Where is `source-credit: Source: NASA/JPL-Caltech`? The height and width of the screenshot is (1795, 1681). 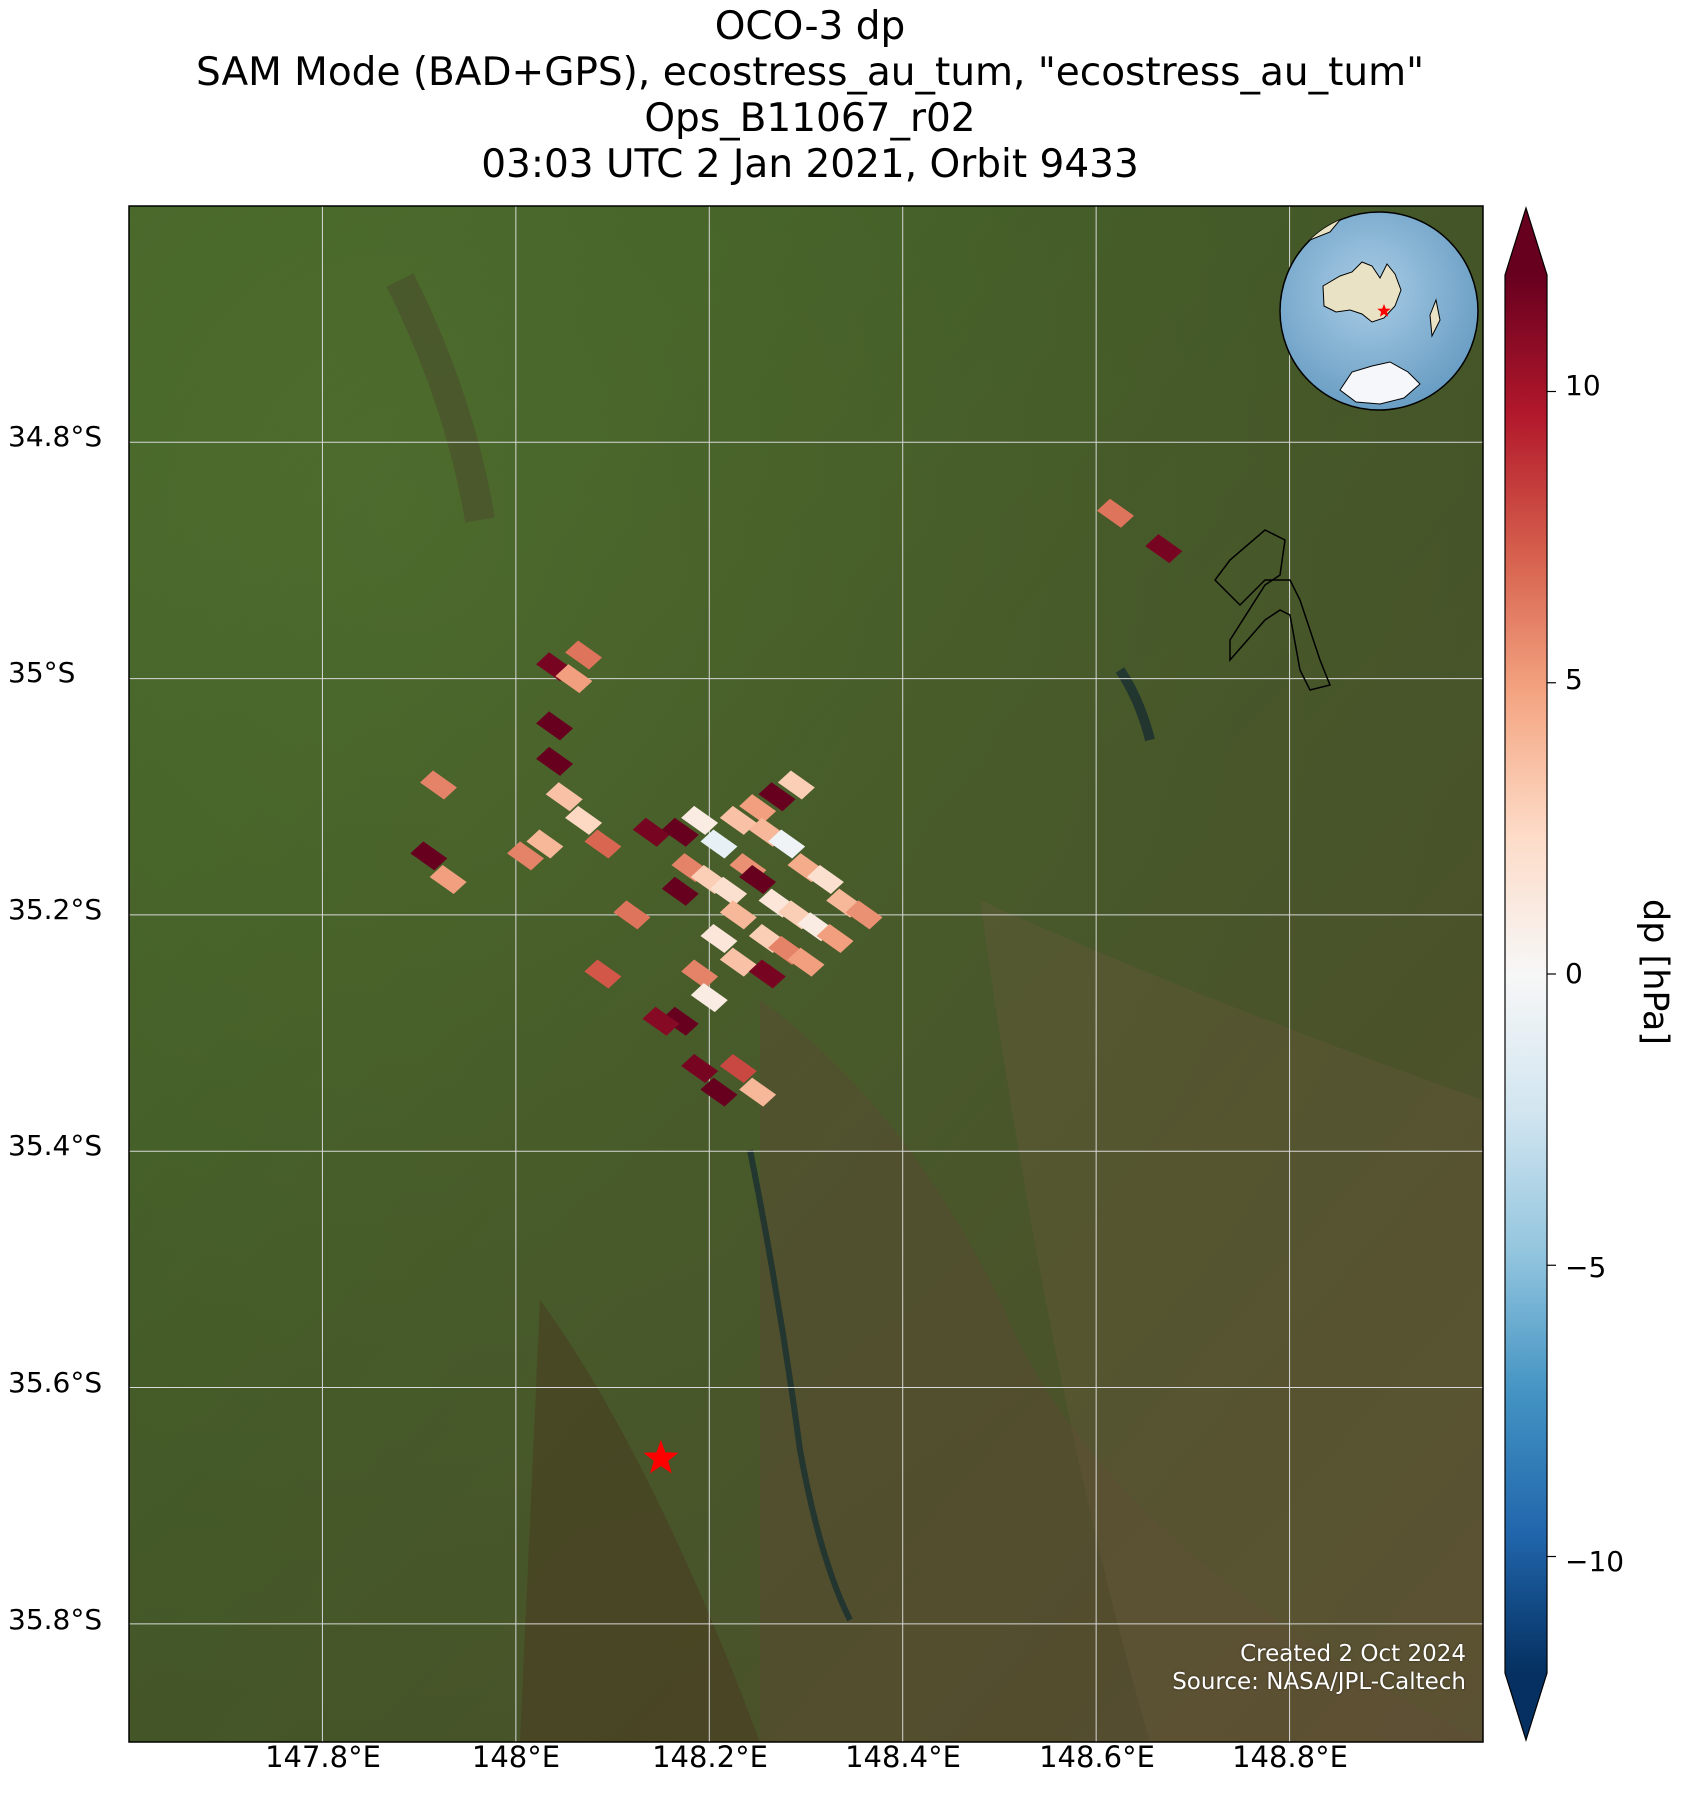
source-credit: Source: NASA/JPL-Caltech is located at coordinates (1319, 1682).